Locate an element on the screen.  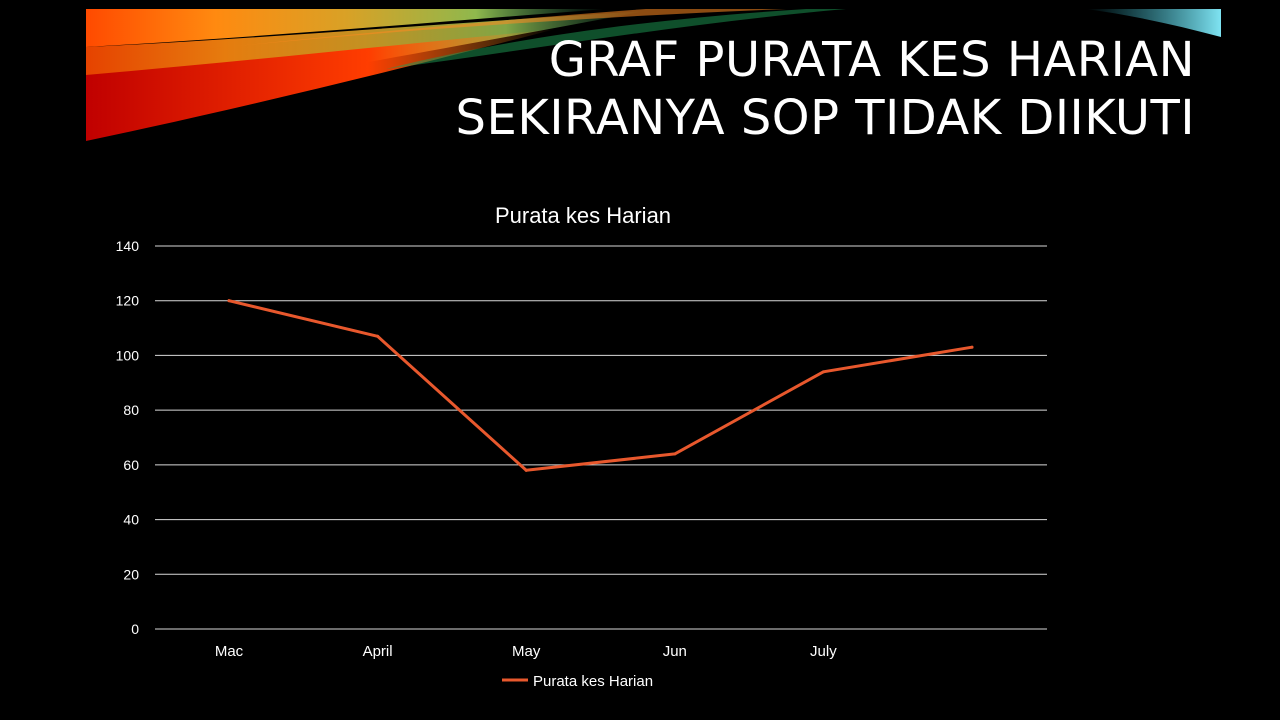
y-tick-label: 100 is located at coordinates (128, 355).